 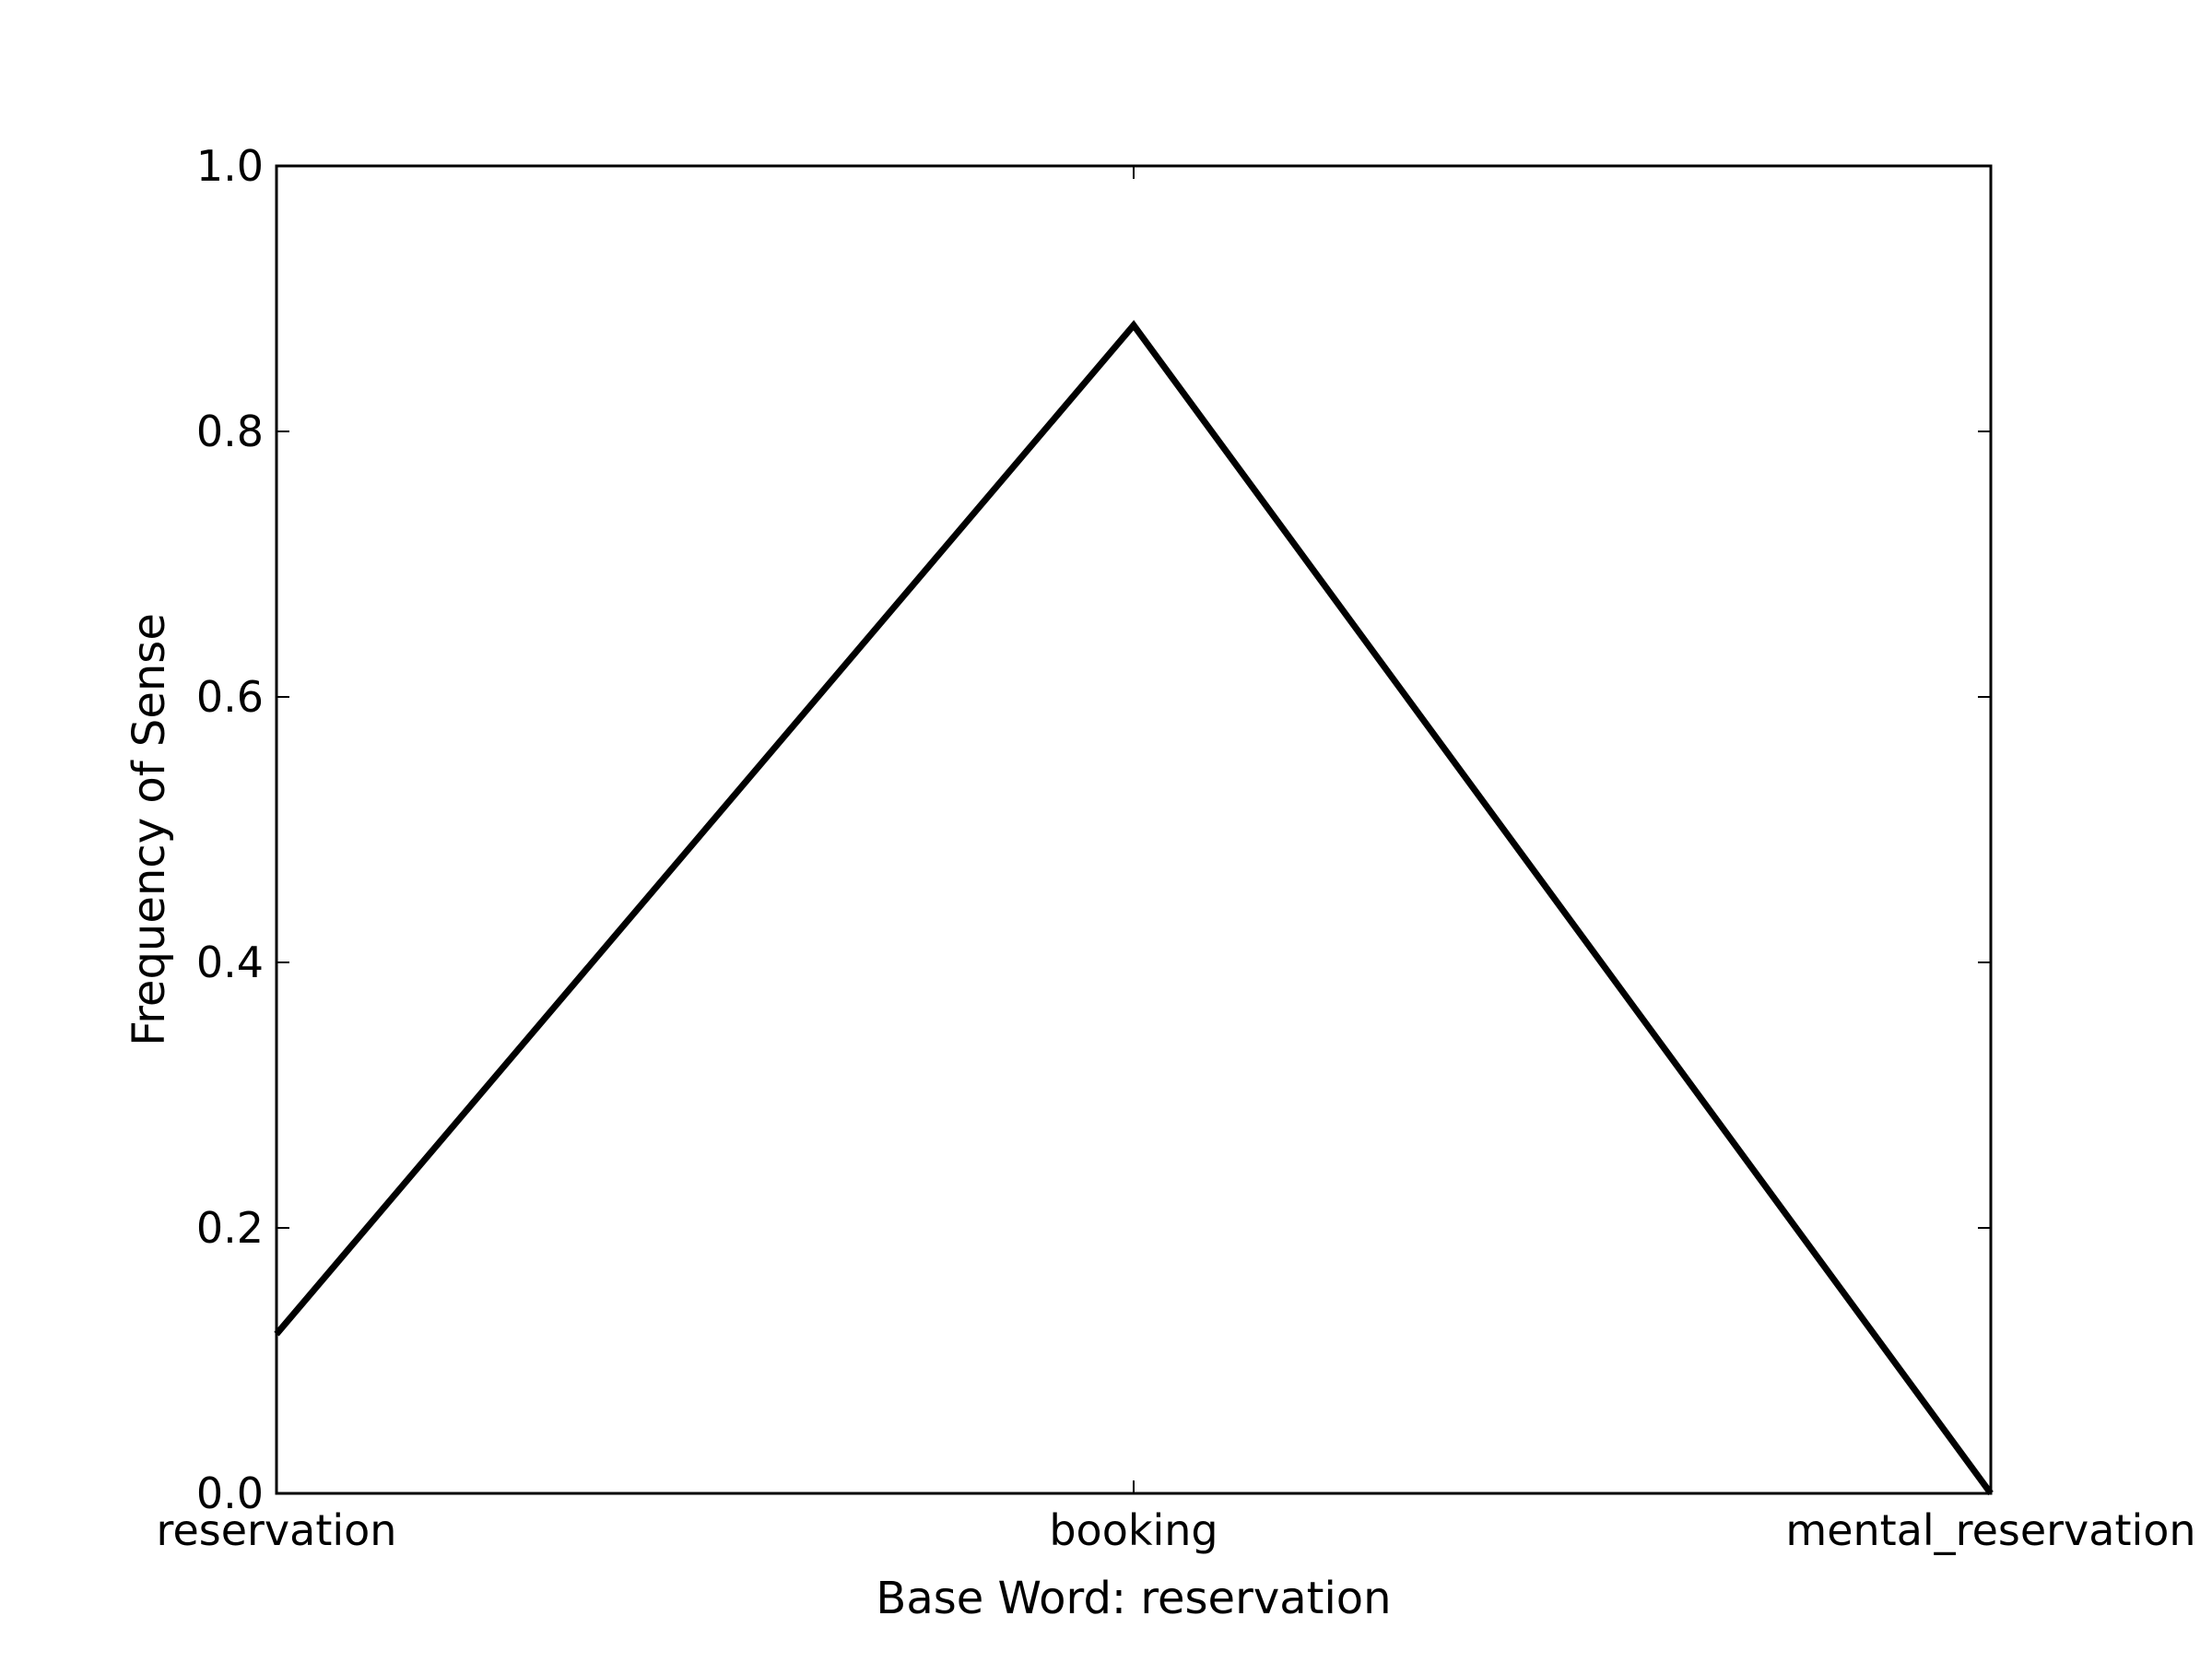 I want to click on x-tick-label: mental_reservation, so click(x=1990, y=1530).